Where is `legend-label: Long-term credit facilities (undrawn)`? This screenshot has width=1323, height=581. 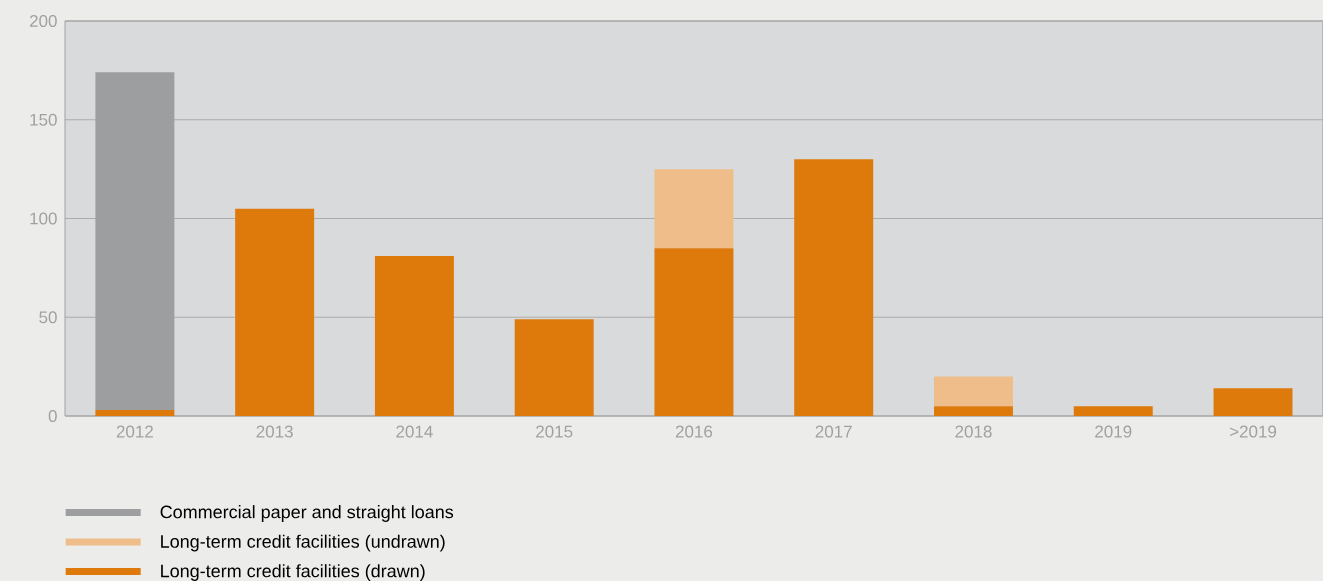 legend-label: Long-term credit facilities (undrawn) is located at coordinates (303, 543).